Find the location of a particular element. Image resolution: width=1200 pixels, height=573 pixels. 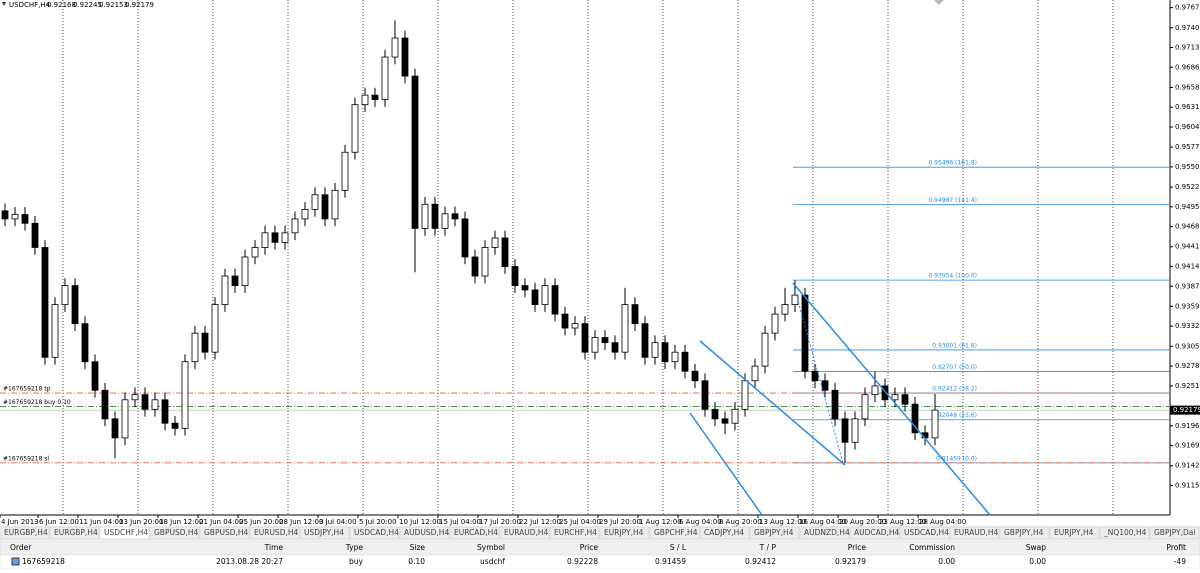

tab: EURCHF,H4 is located at coordinates (574, 533).